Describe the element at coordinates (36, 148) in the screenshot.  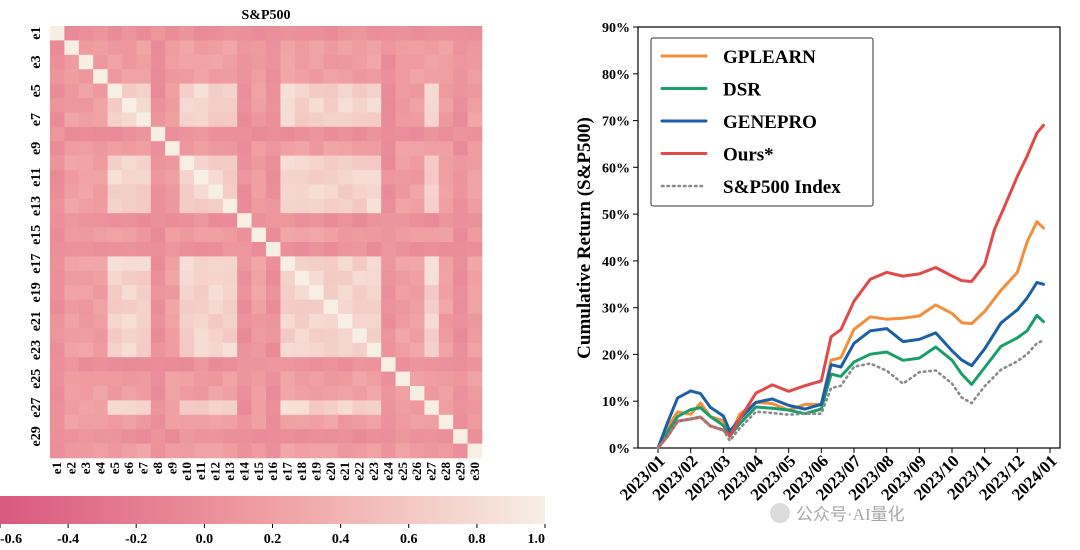
I see `row-tick-label: e9` at that location.